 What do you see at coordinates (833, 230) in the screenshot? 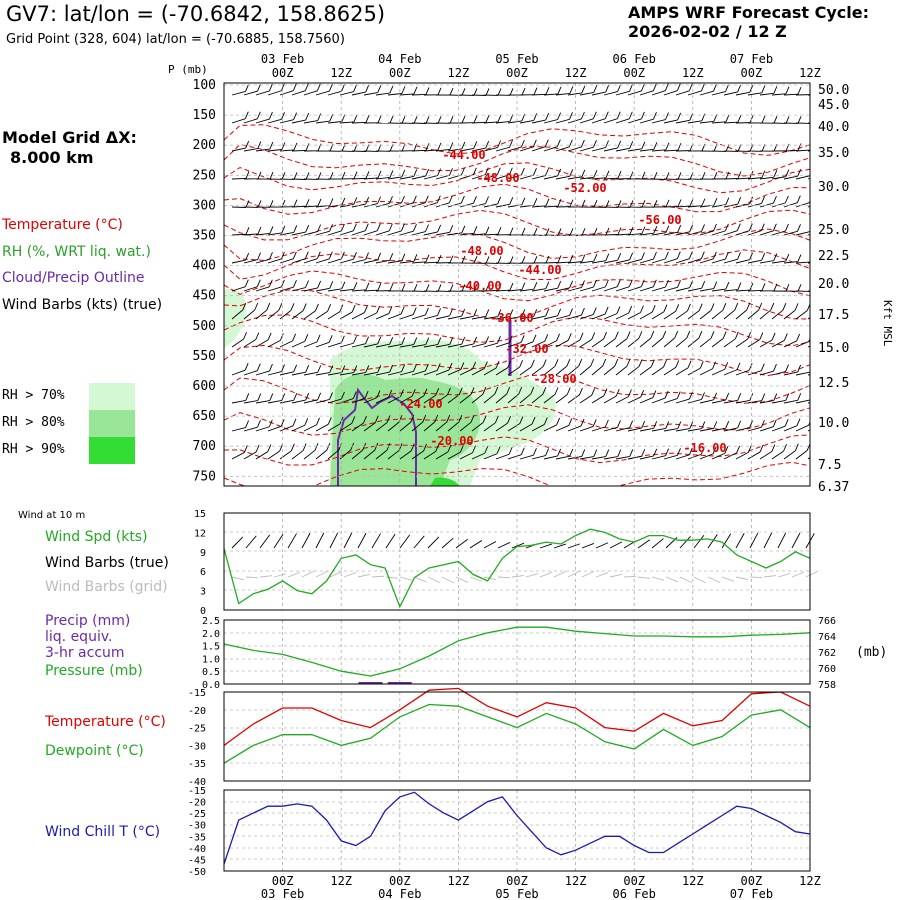
I see `height-tick-label: 25.0` at bounding box center [833, 230].